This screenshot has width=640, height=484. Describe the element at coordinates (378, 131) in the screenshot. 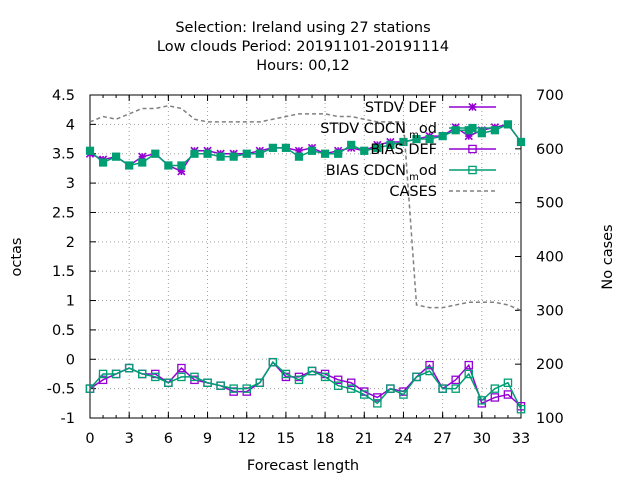

I see `legend-label: STDV CDCN mod` at that location.